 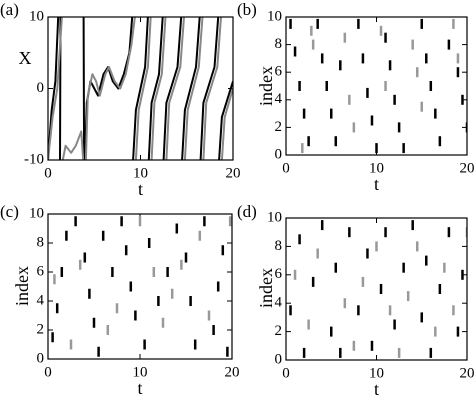 I want to click on y-tick-label: -10, so click(x=34, y=159).